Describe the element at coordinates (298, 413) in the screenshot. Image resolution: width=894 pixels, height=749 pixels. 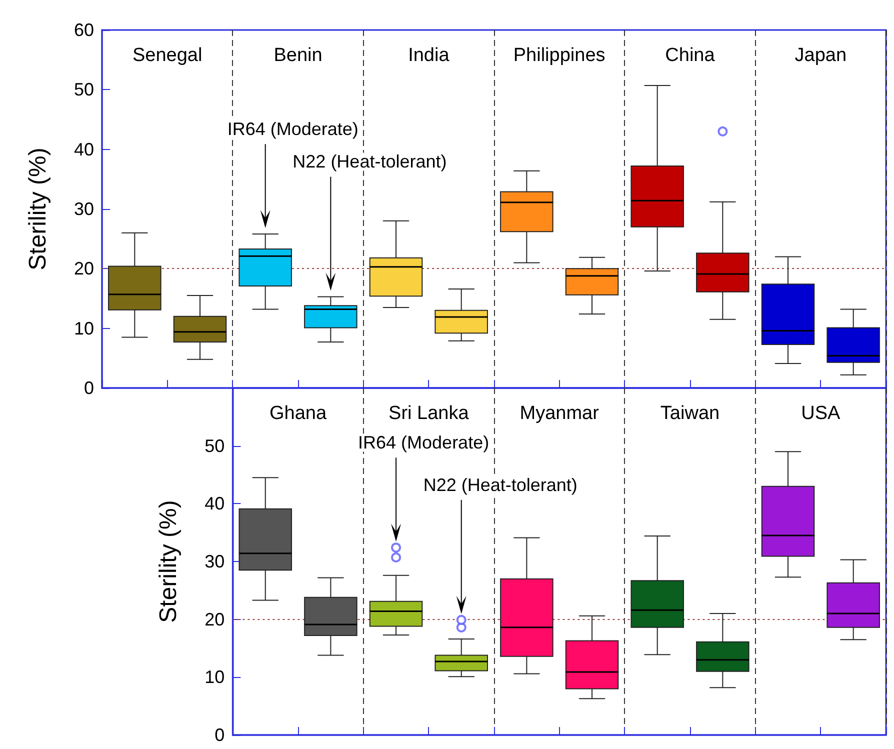
I see `annotation: Ghana` at that location.